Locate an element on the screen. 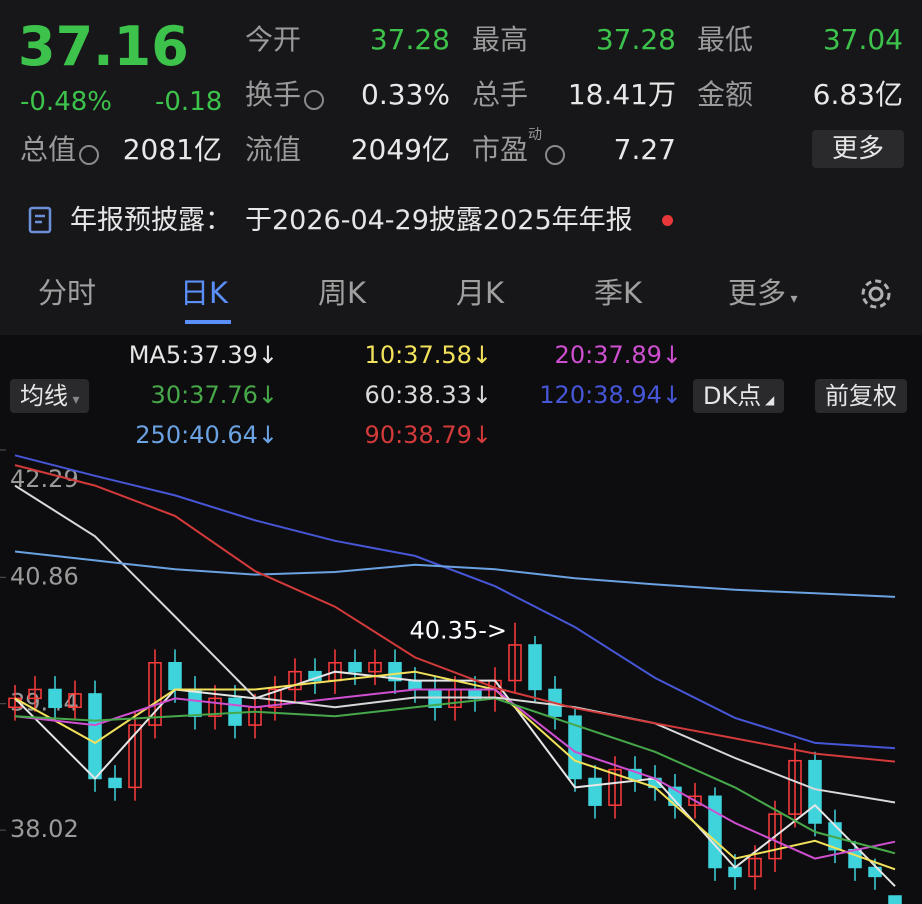 The height and width of the screenshot is (904, 922). tab-label: 周K is located at coordinates (342, 293).